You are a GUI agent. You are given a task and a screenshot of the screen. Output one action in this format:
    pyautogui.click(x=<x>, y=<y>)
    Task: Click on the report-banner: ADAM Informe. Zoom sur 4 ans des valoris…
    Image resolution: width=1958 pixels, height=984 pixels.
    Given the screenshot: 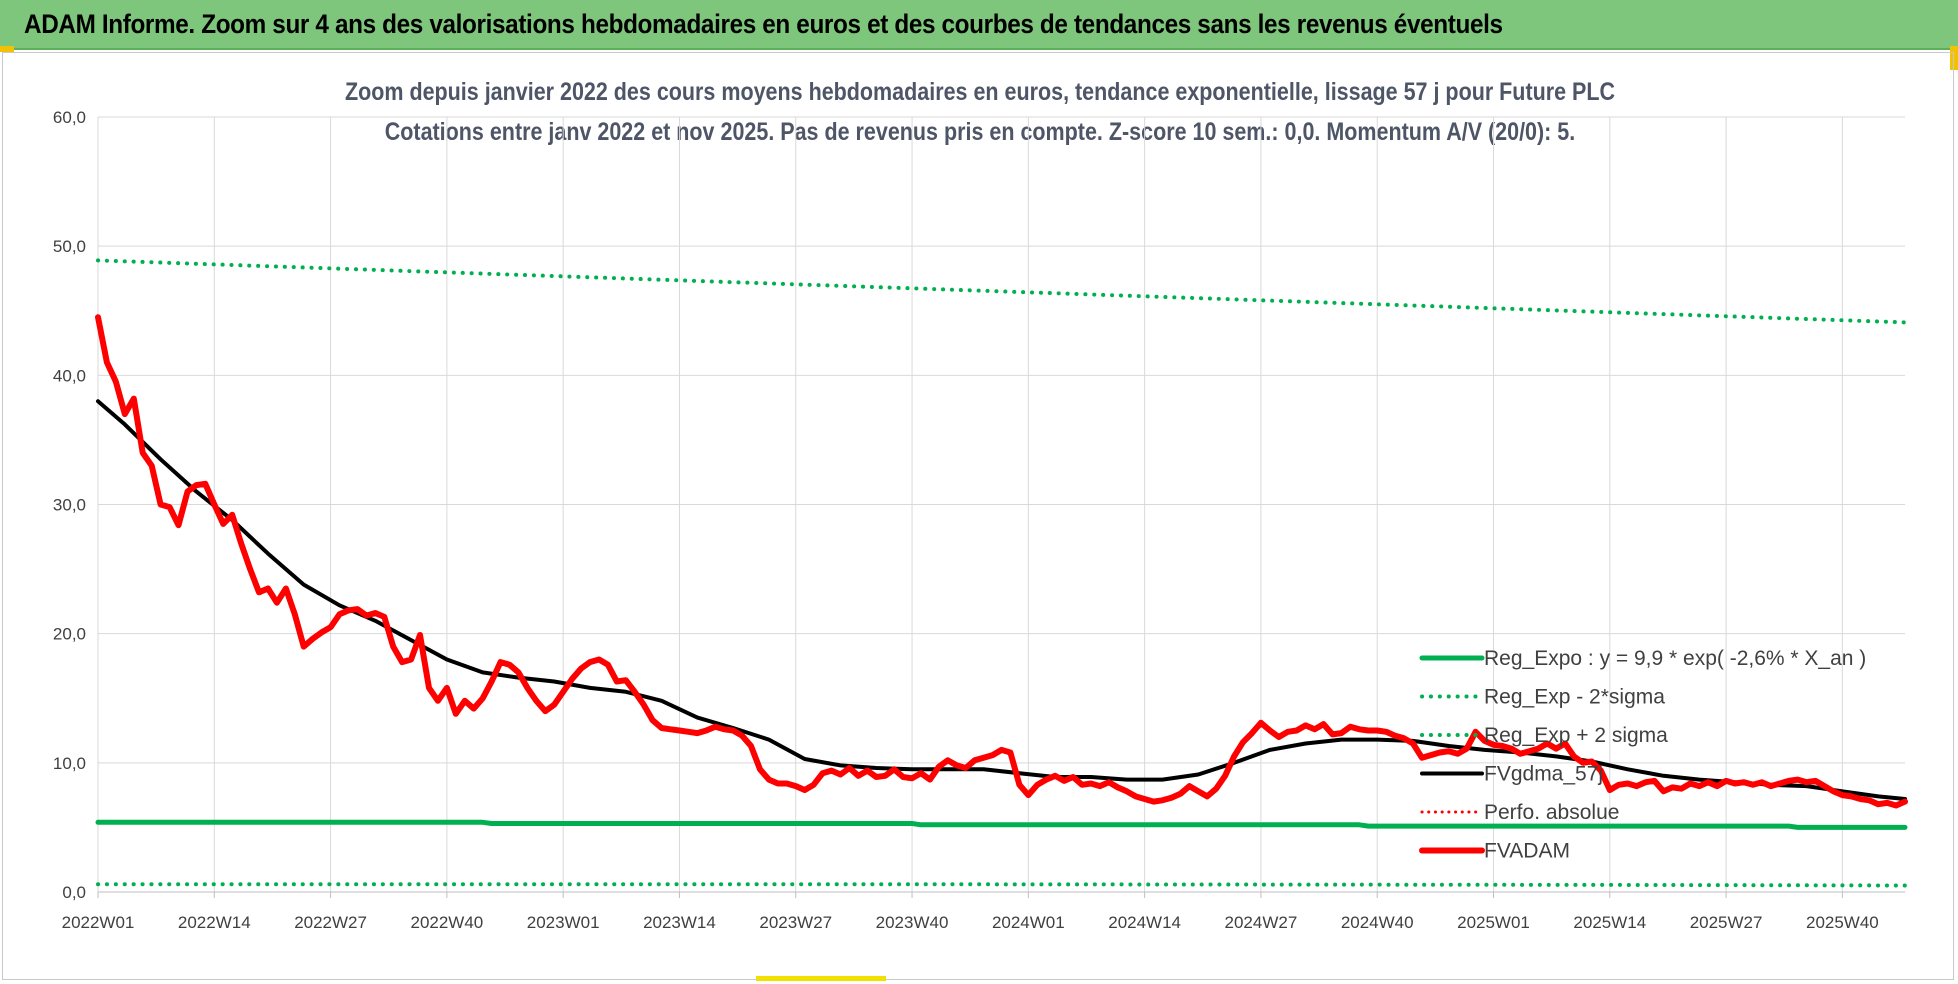 What is the action you would take?
    pyautogui.click(x=979, y=25)
    